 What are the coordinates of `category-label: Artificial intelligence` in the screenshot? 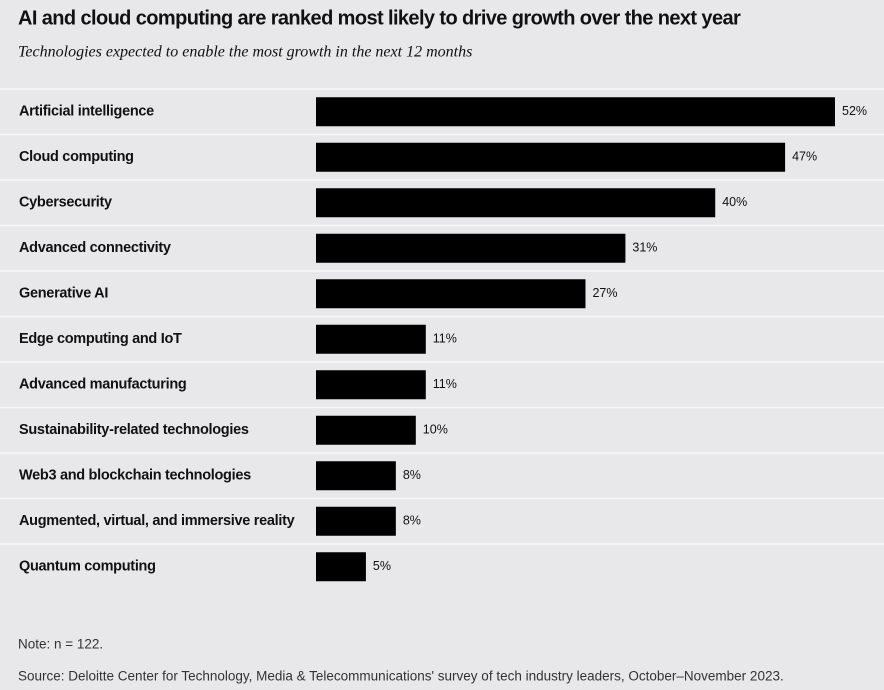 It's located at (86, 112).